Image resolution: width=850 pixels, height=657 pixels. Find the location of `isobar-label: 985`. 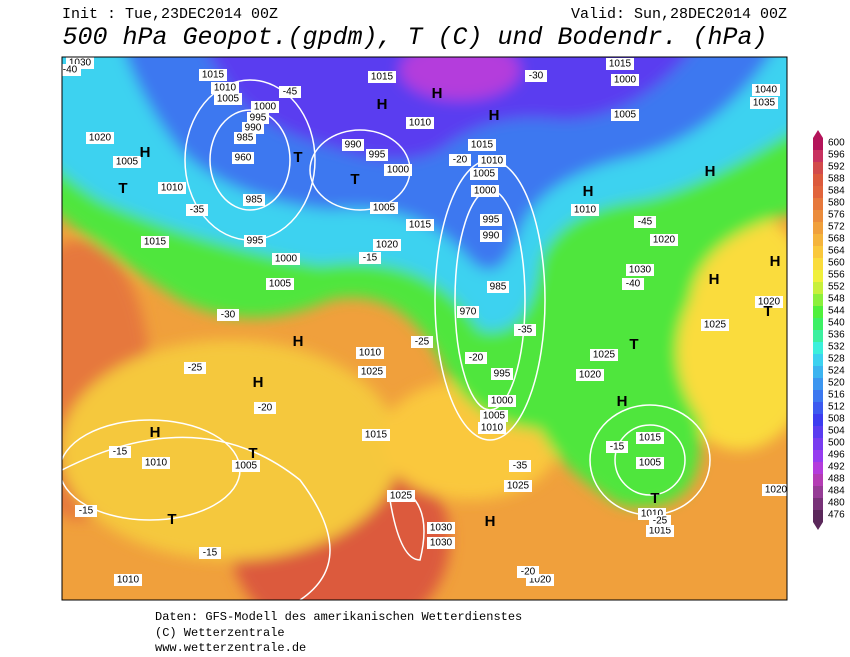

isobar-label: 985 is located at coordinates (245, 138).